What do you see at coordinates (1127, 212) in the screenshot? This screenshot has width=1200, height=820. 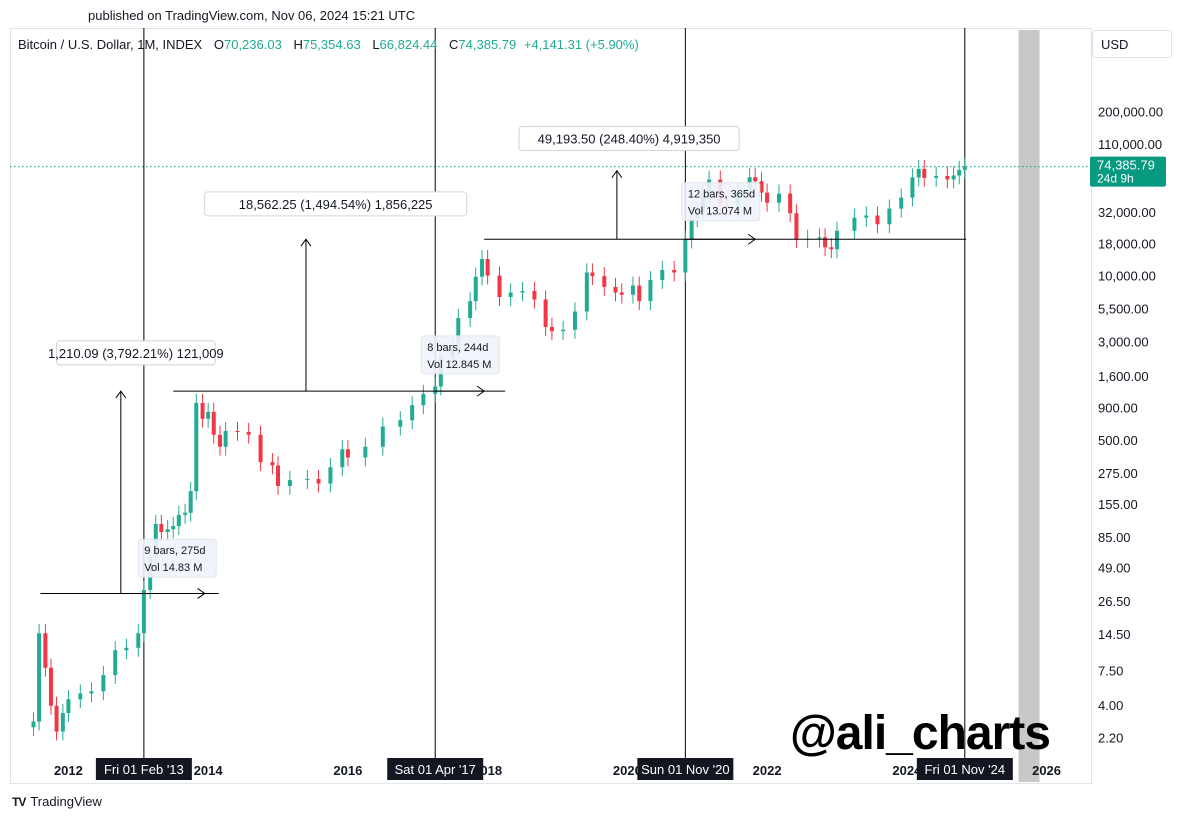 I see `y-tick-label: 32,000.00` at bounding box center [1127, 212].